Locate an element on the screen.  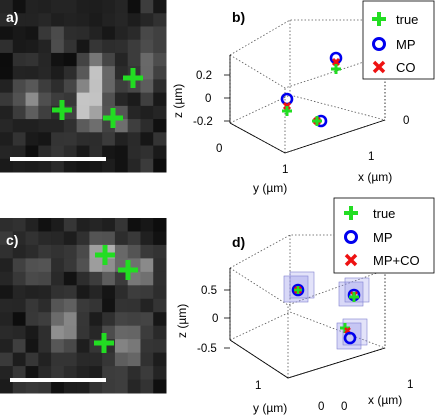
panel-c-true-markers is located at coordinates (116, 299).